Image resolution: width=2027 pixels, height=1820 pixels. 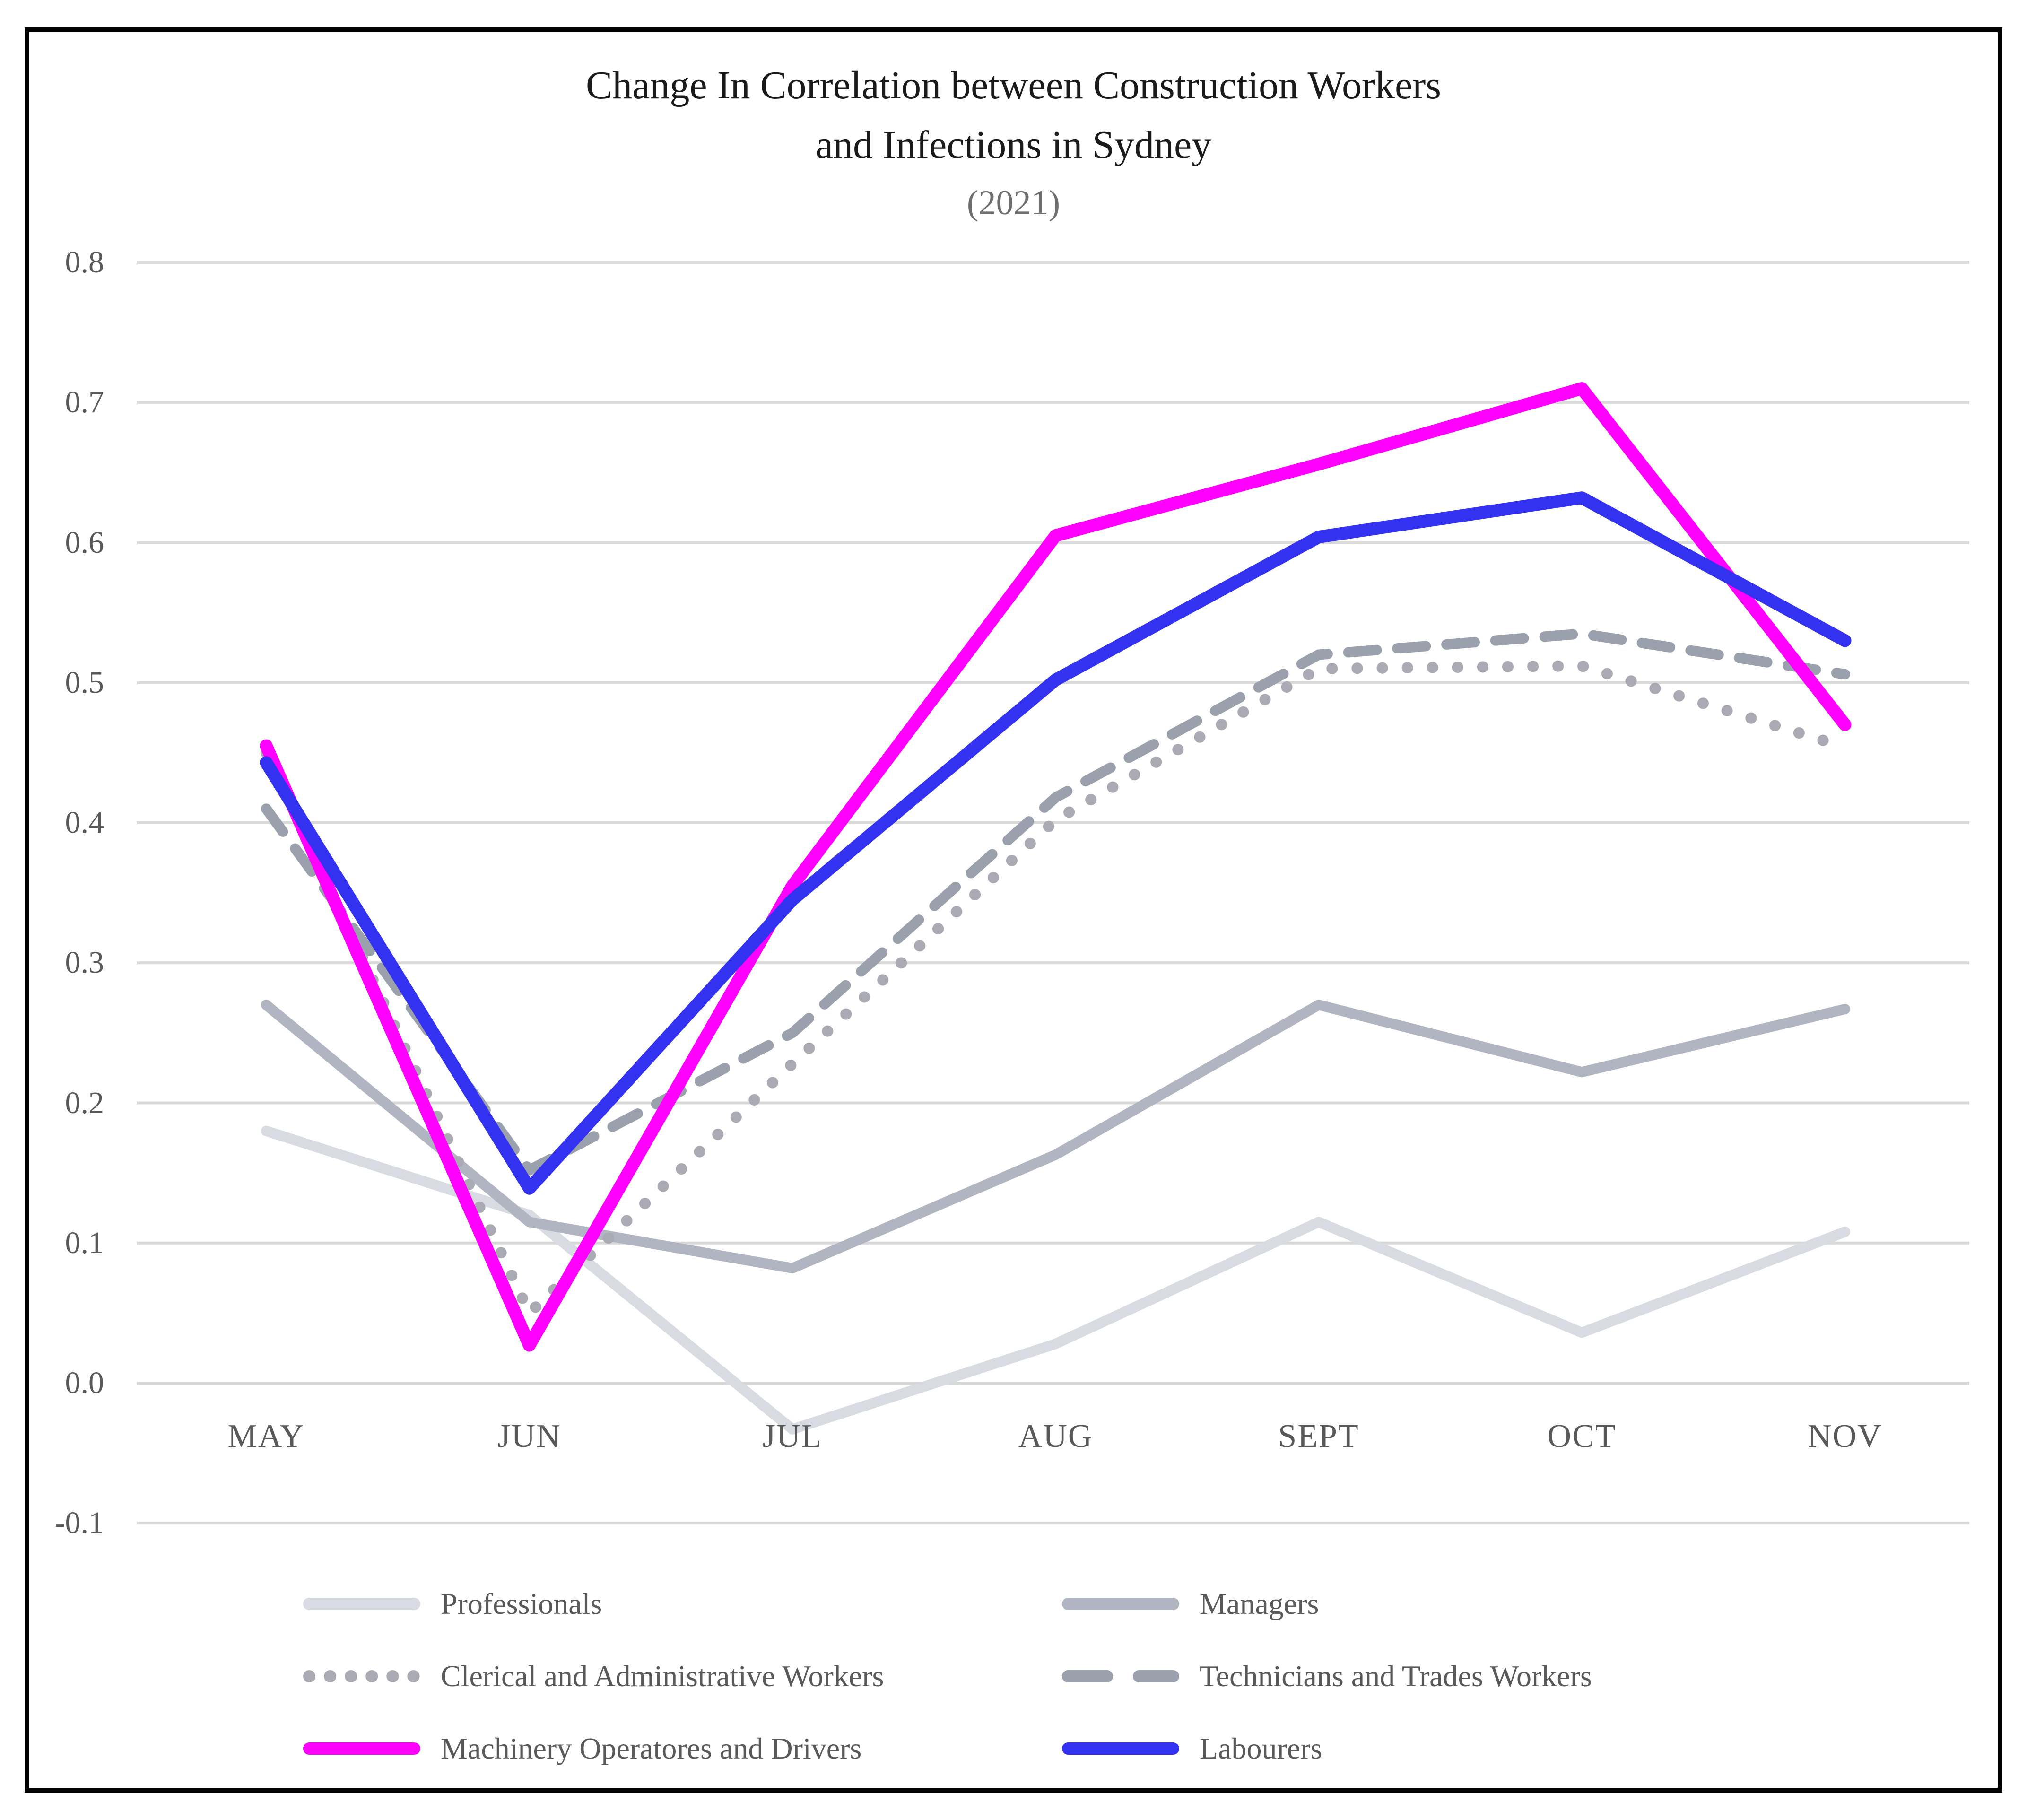 What do you see at coordinates (1261, 1748) in the screenshot?
I see `legend-label: Labourers` at bounding box center [1261, 1748].